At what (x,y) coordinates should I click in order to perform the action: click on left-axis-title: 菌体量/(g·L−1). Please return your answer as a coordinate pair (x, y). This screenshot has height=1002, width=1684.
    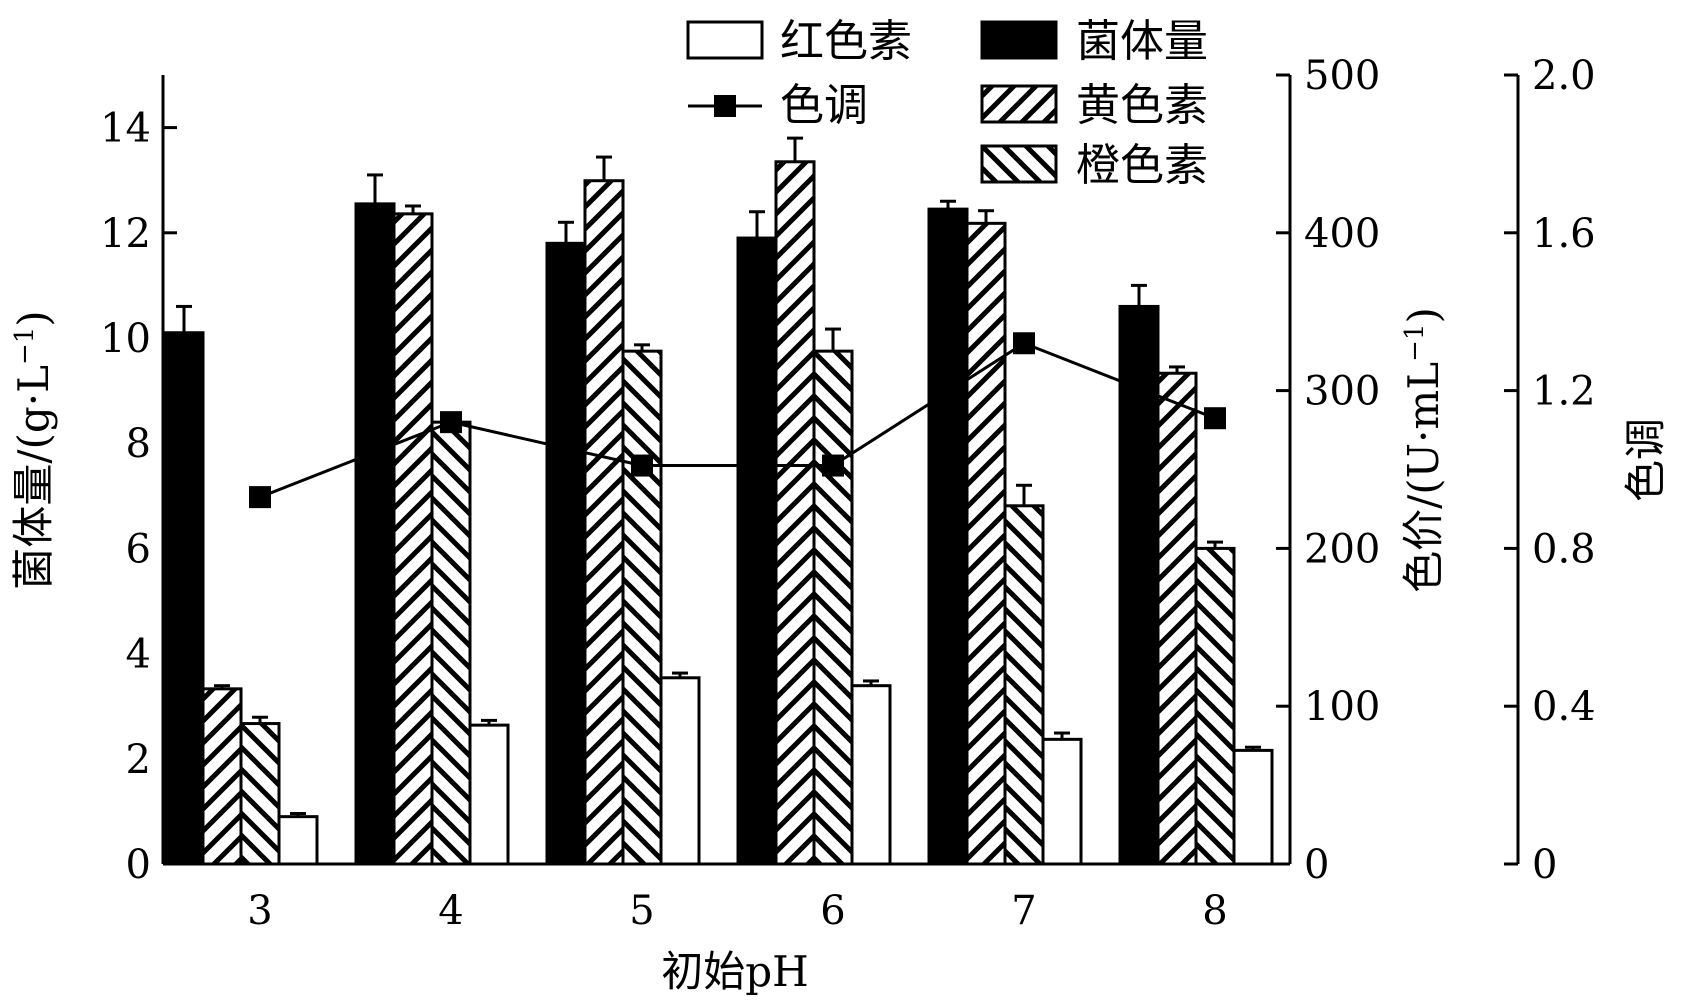
    Looking at the image, I should click on (33, 449).